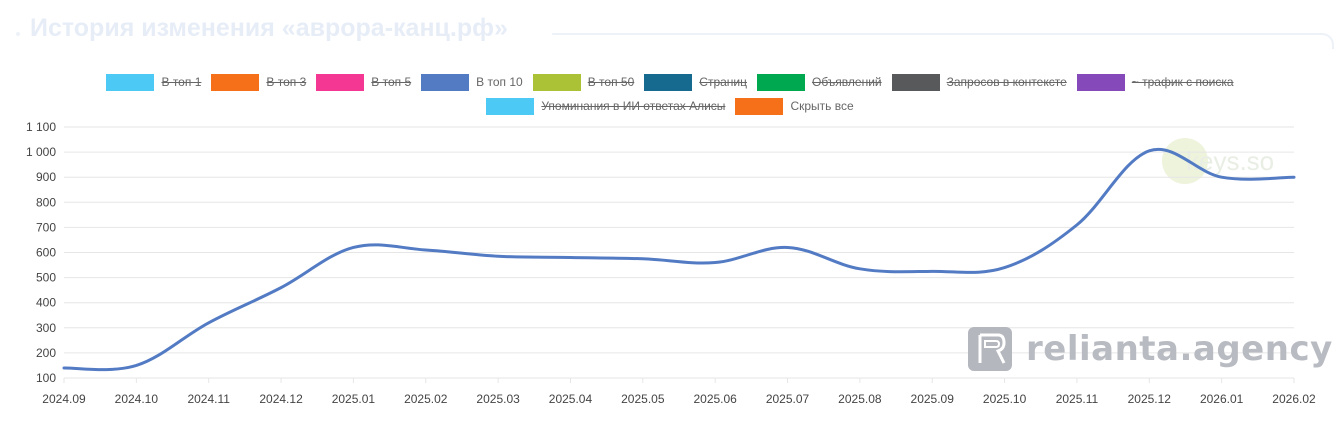 This screenshot has width=1340, height=438. Describe the element at coordinates (281, 399) in the screenshot. I see `x-tick-label: 2024.12` at that location.